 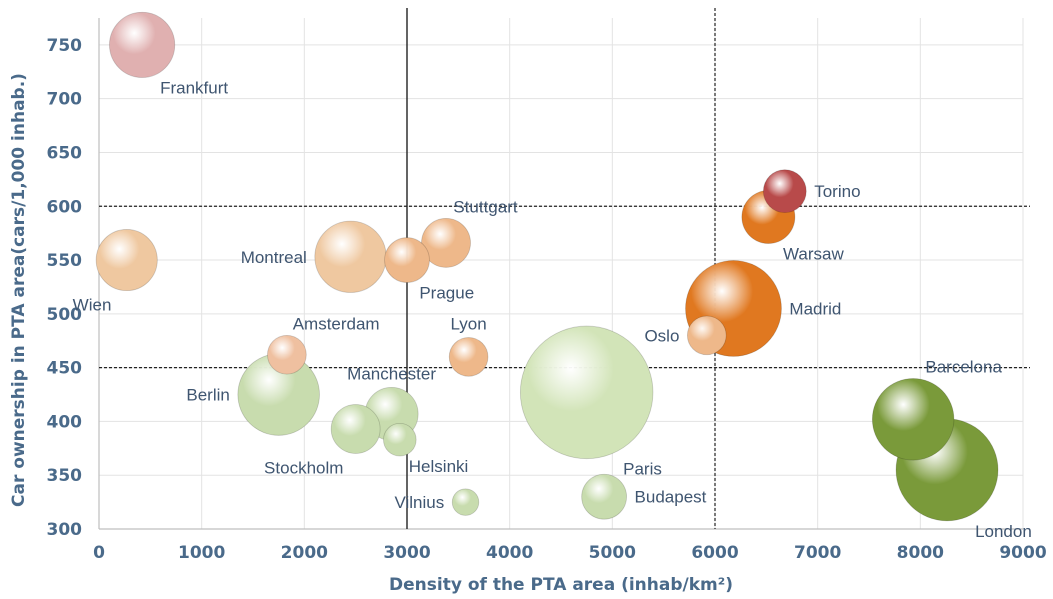 What do you see at coordinates (65, 100) in the screenshot?
I see `y-tick-label: 700` at bounding box center [65, 100].